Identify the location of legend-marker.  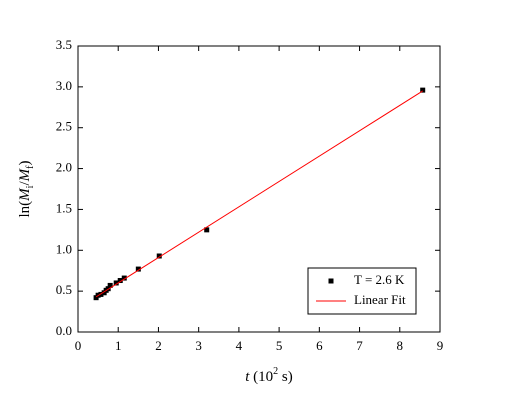
(331, 281).